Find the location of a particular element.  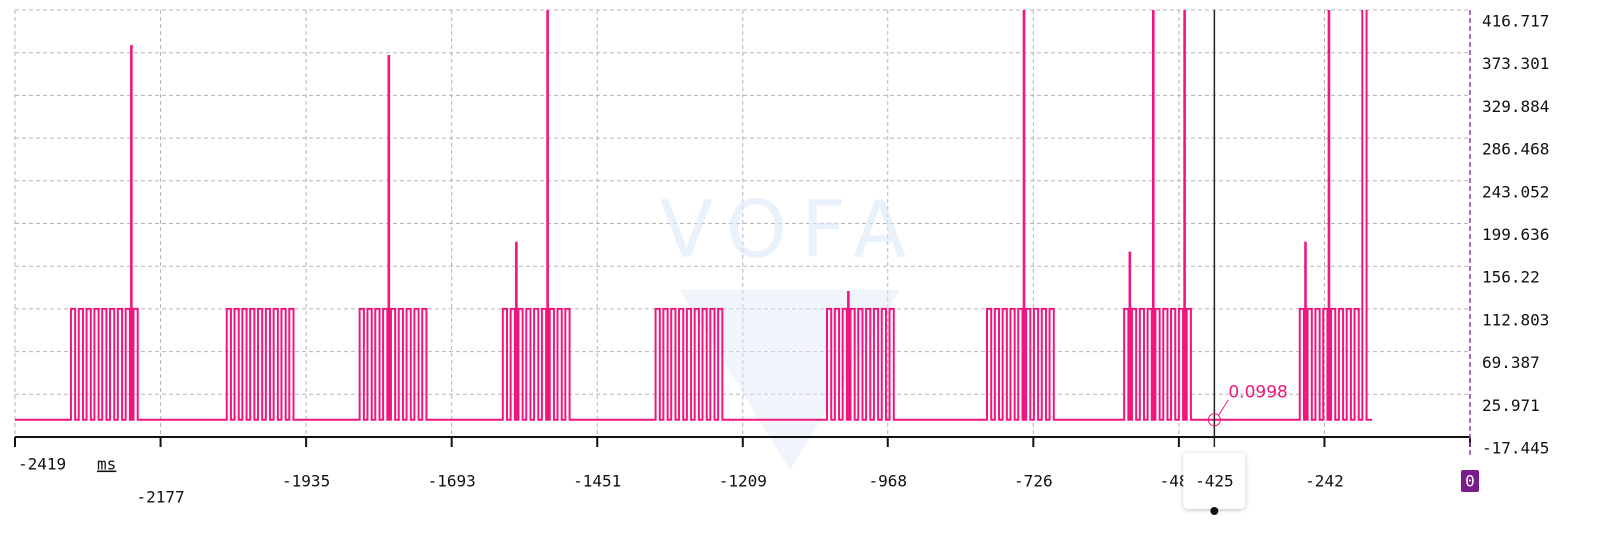

x-tick-label: -1209 is located at coordinates (743, 481).